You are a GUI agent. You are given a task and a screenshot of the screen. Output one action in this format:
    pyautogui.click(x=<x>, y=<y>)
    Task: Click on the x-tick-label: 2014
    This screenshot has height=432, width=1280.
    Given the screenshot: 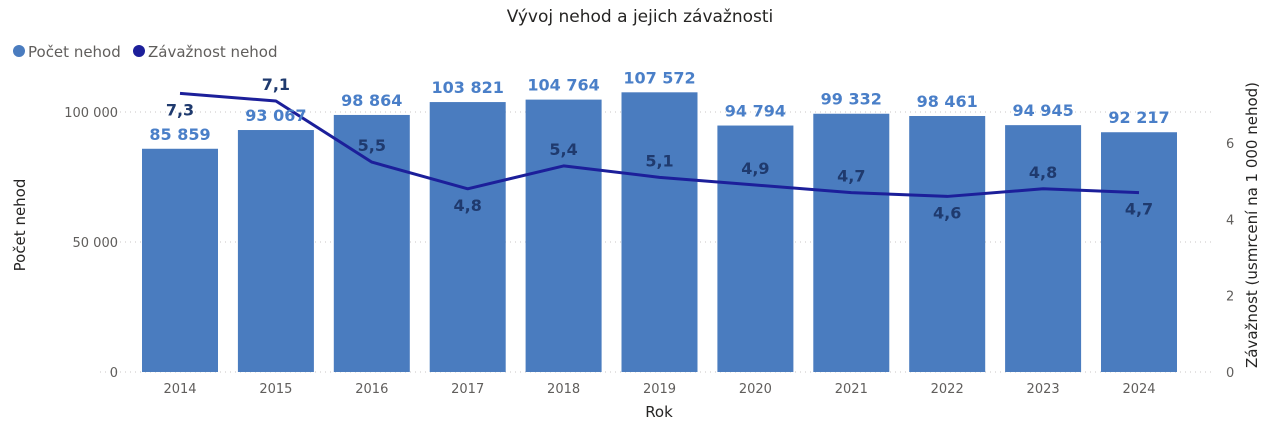 What is the action you would take?
    pyautogui.click(x=179, y=389)
    